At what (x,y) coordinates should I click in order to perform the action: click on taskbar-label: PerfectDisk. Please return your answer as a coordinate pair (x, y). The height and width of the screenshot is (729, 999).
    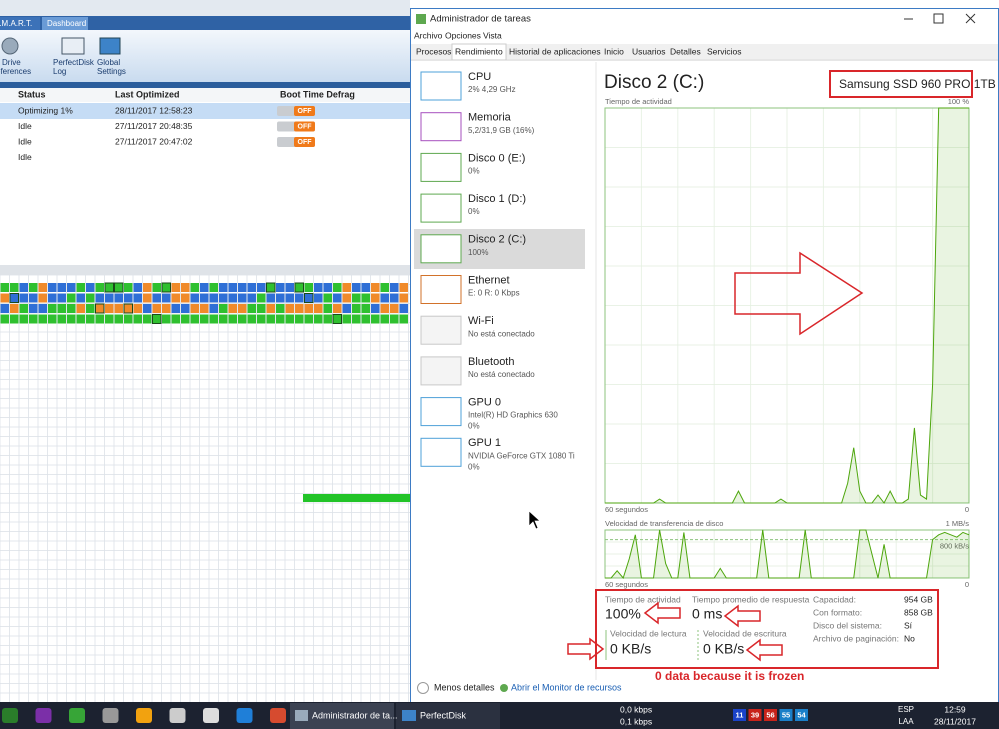
    Looking at the image, I should click on (443, 715).